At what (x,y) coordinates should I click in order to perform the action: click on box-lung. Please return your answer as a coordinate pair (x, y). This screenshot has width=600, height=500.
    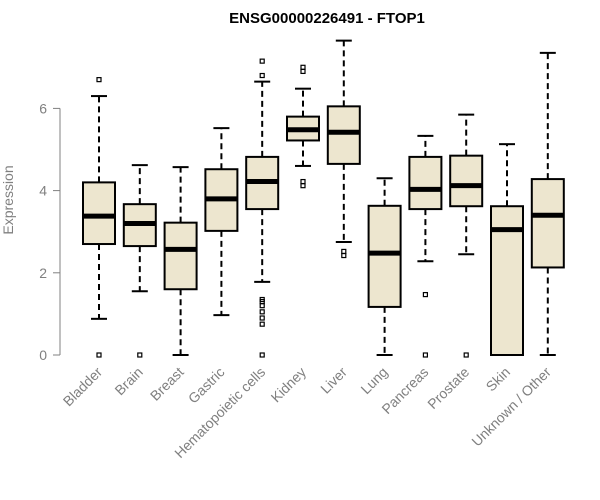
    Looking at the image, I should click on (384, 266).